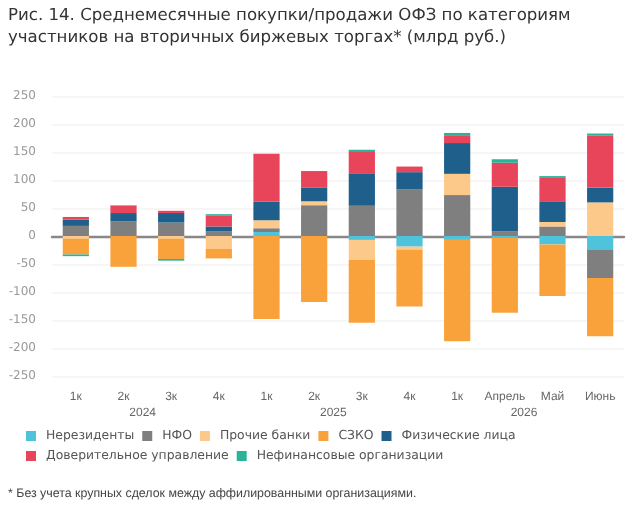  Describe the element at coordinates (290, 26) in the screenshot. I see `chart-title: Рис. 14. Среднемесячные покупки/продажи ОФЗ по категориям участников на вторичных биржевых торгах* (млрд руб.)` at that location.